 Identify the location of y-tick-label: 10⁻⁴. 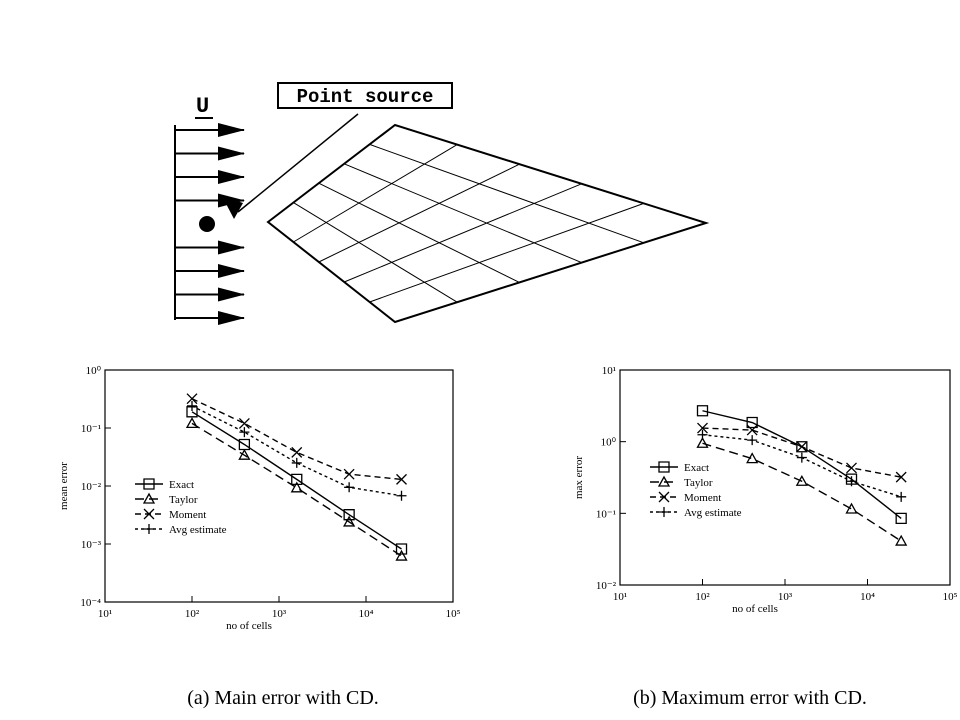
(90, 603).